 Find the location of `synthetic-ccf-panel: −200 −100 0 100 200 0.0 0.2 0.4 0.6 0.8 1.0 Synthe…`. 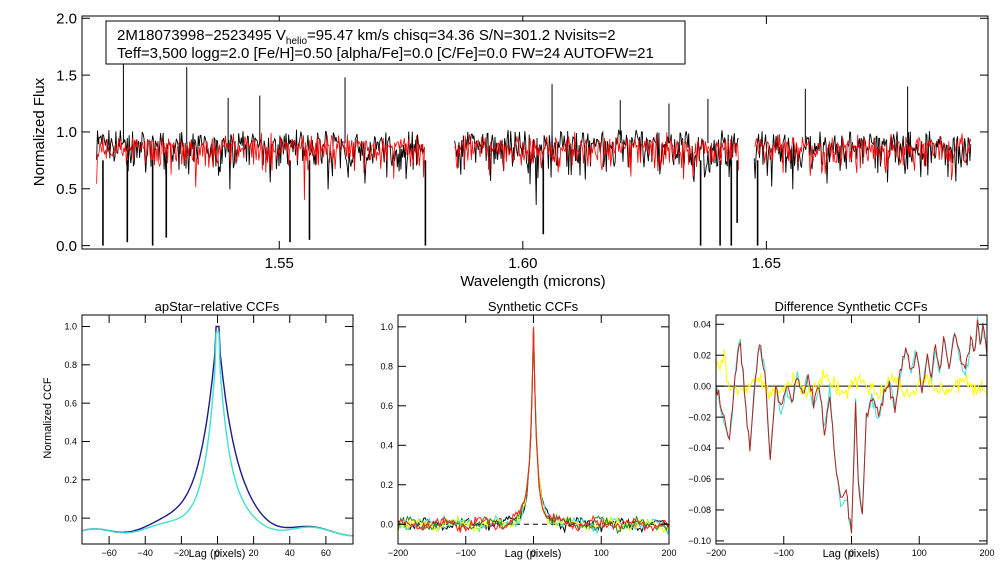

synthetic-ccf-panel: −200 −100 0 100 200 0.0 0.2 0.4 0.6 0.8 1.0 Synthe… is located at coordinates (528, 429).